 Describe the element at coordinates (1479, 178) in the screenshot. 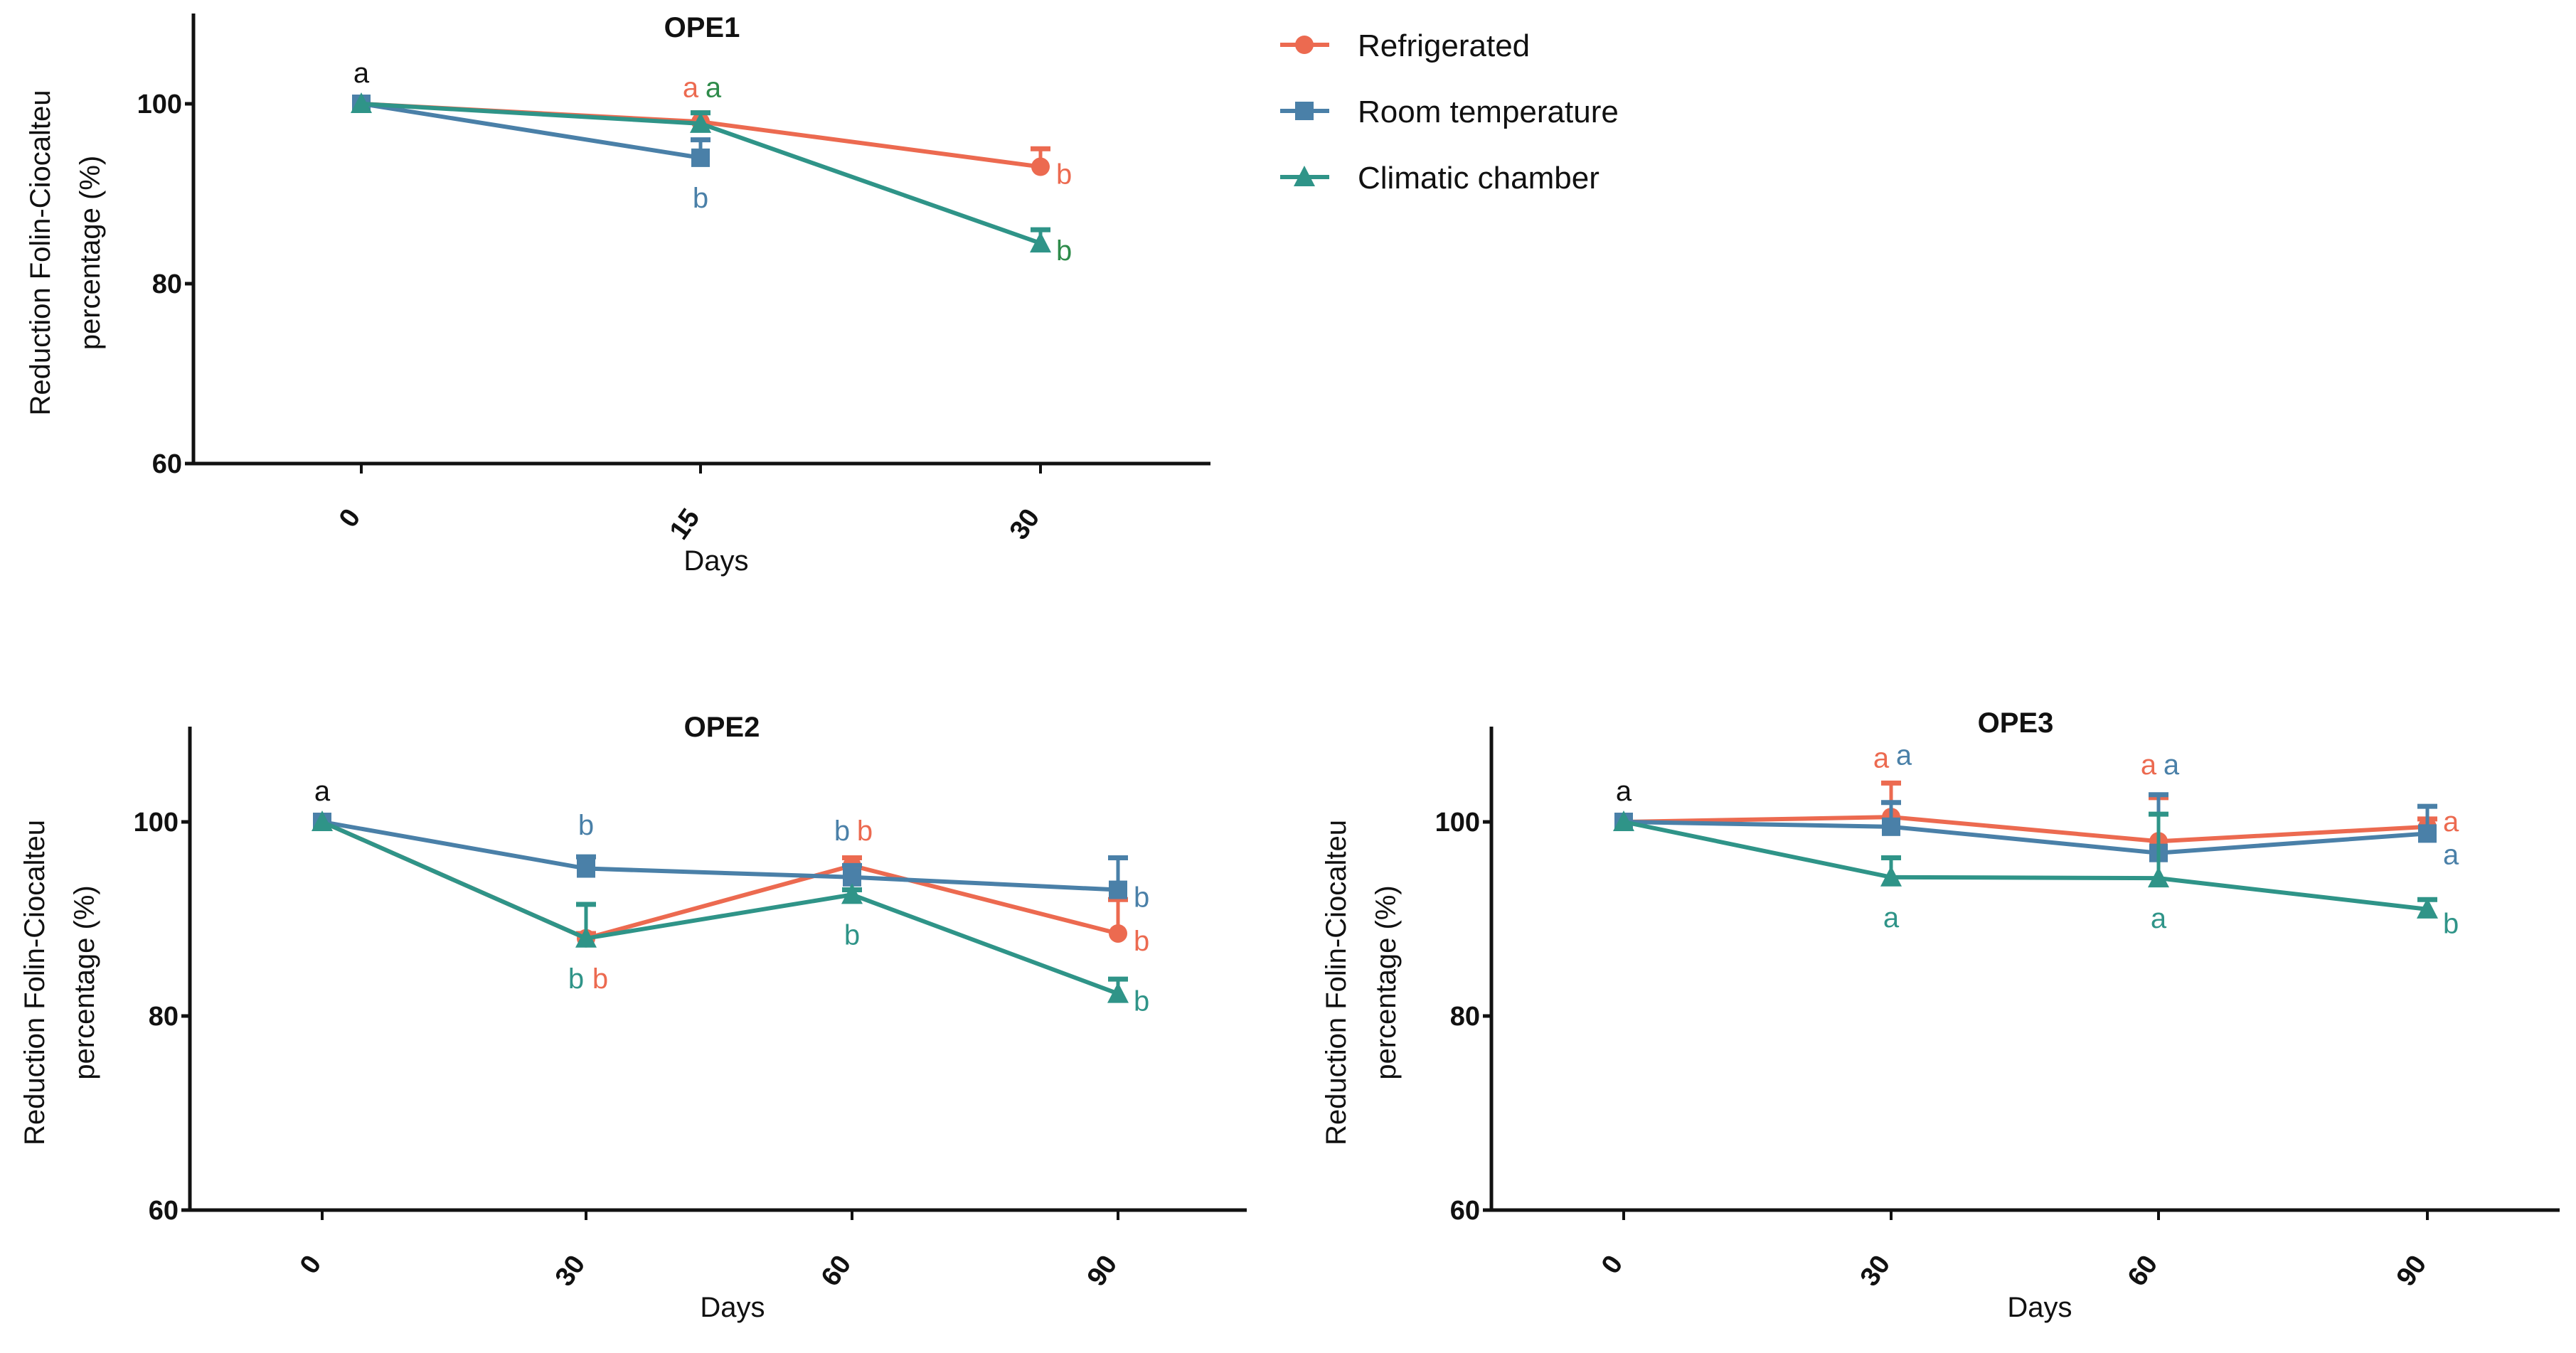

I see `legend-label: Climatic chamber` at that location.